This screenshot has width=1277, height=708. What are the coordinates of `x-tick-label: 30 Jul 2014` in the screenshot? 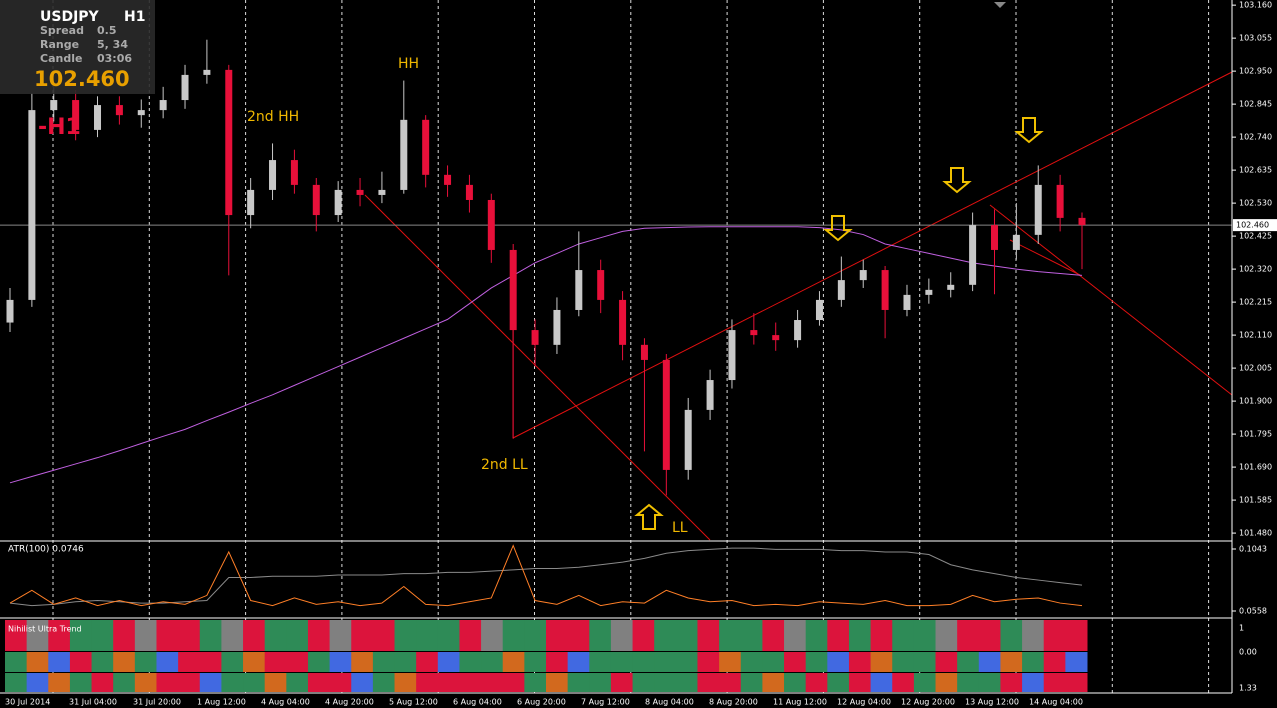 It's located at (27, 702).